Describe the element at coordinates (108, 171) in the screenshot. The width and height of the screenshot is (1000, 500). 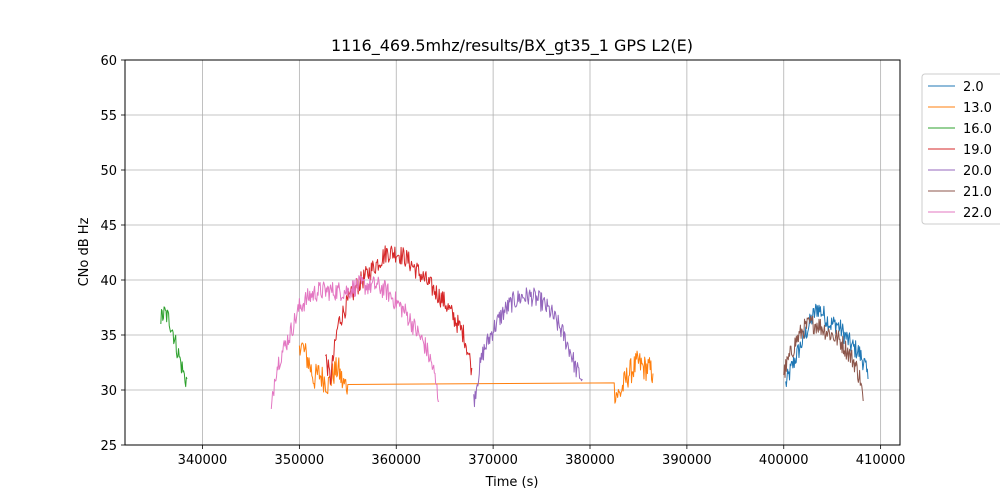
I see `y-tick-label: 50` at that location.